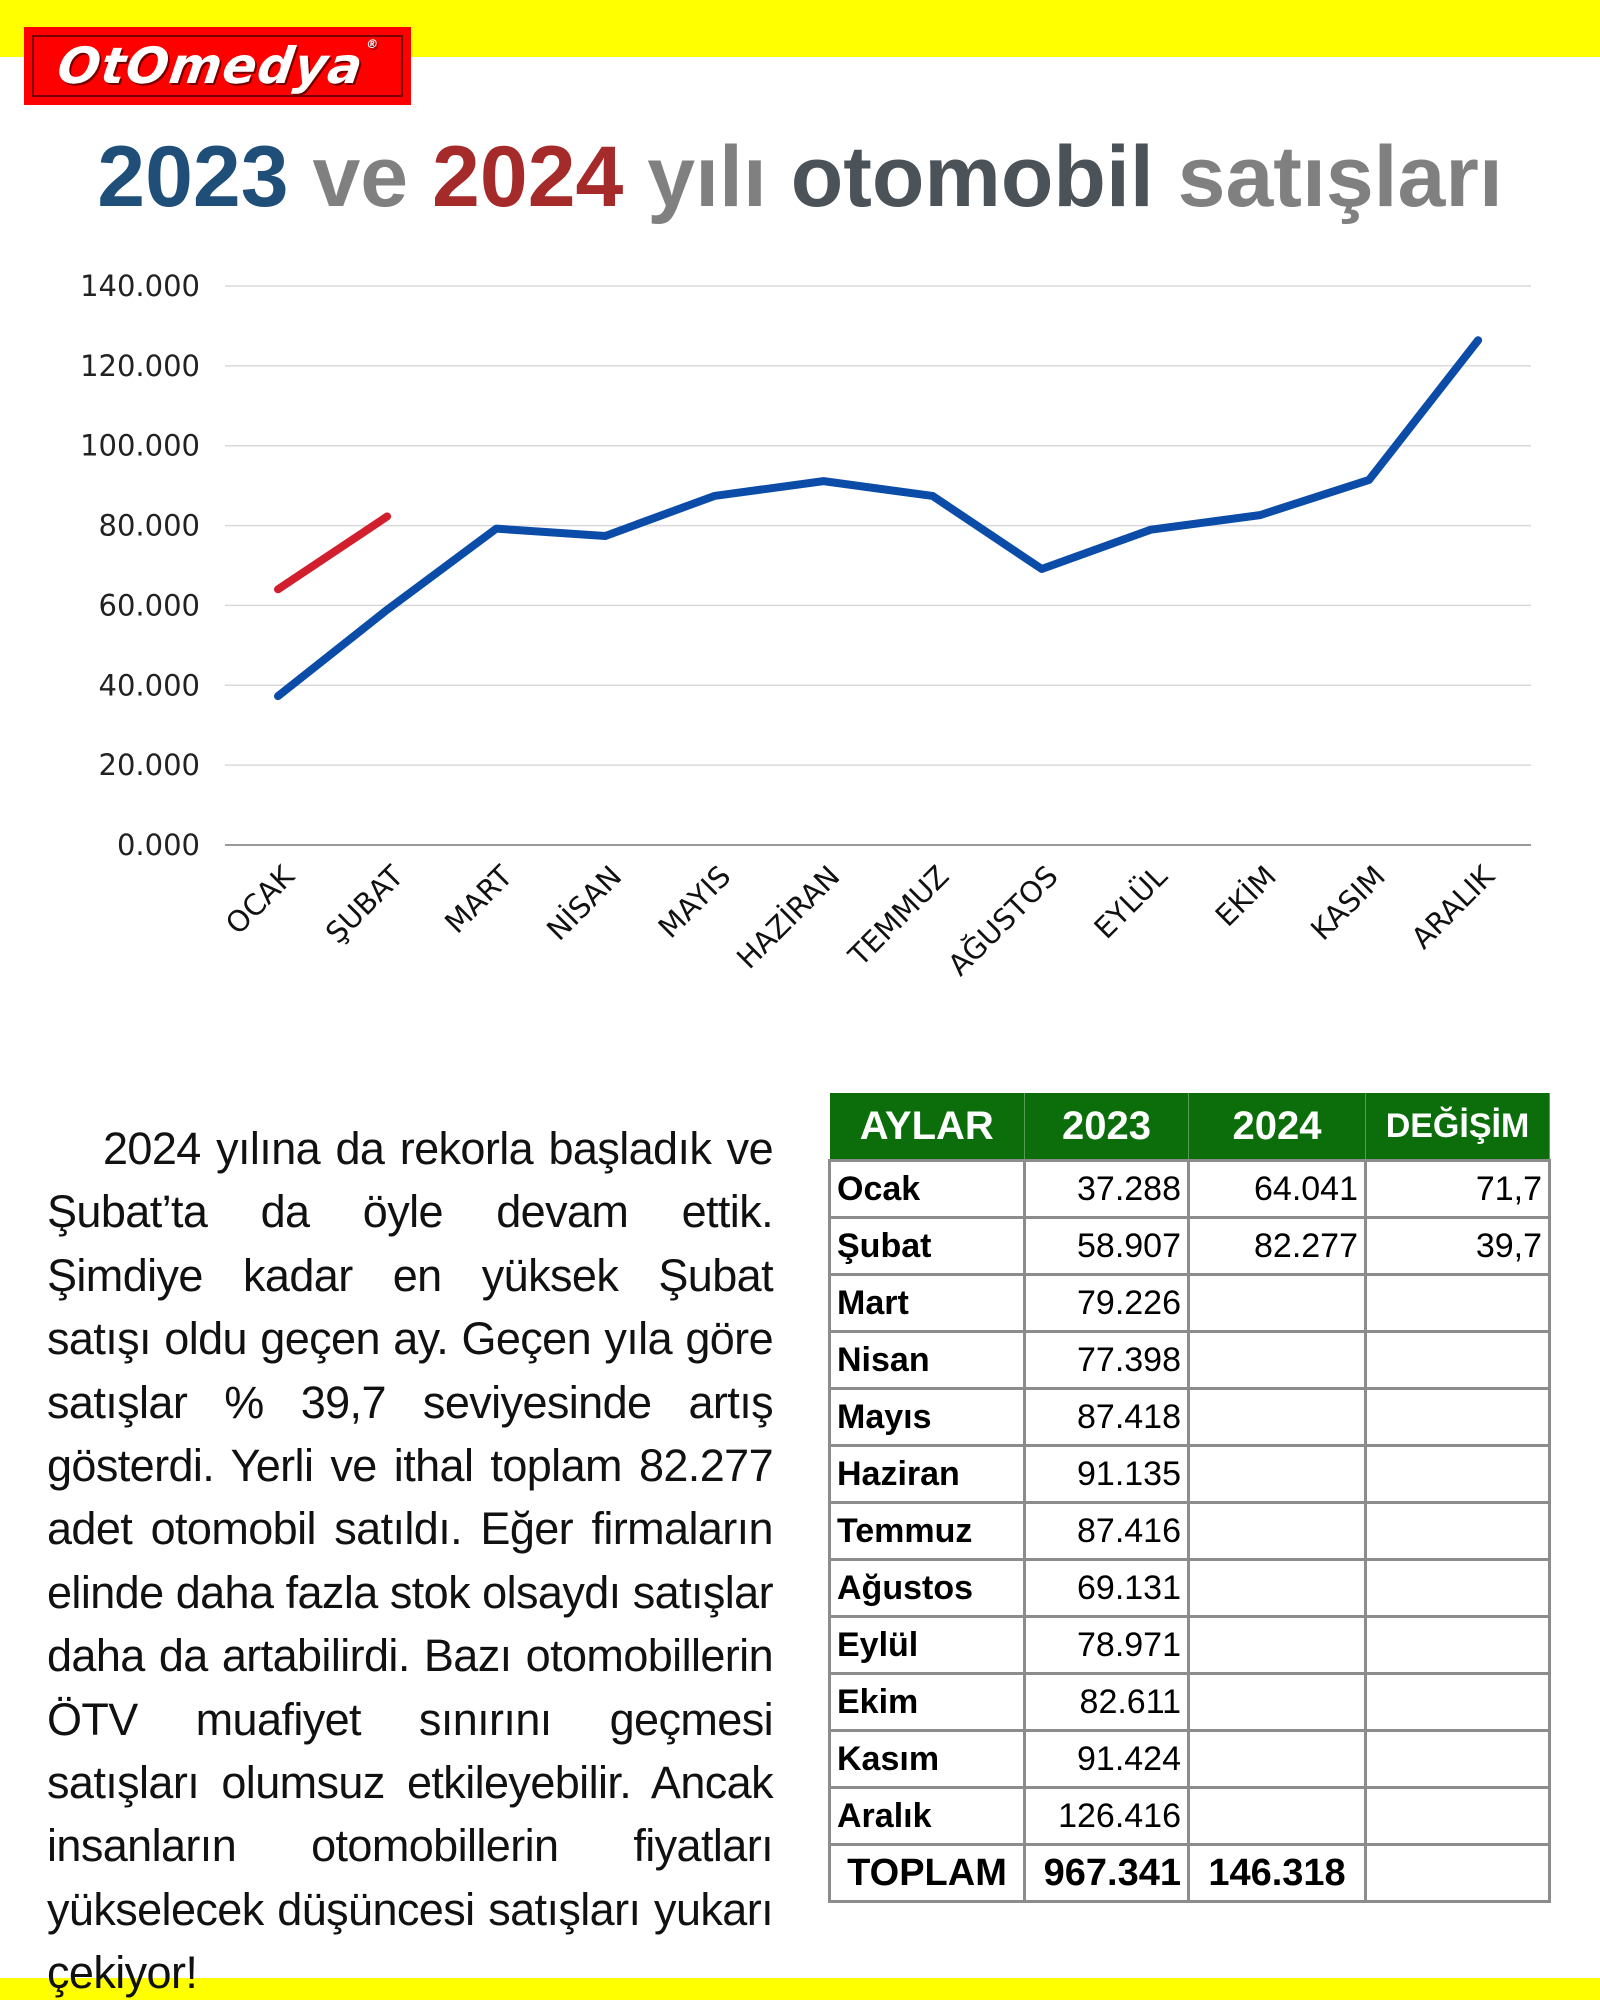 The image size is (1600, 2005). What do you see at coordinates (927, 1189) in the screenshot?
I see `month-cell: Ocak` at bounding box center [927, 1189].